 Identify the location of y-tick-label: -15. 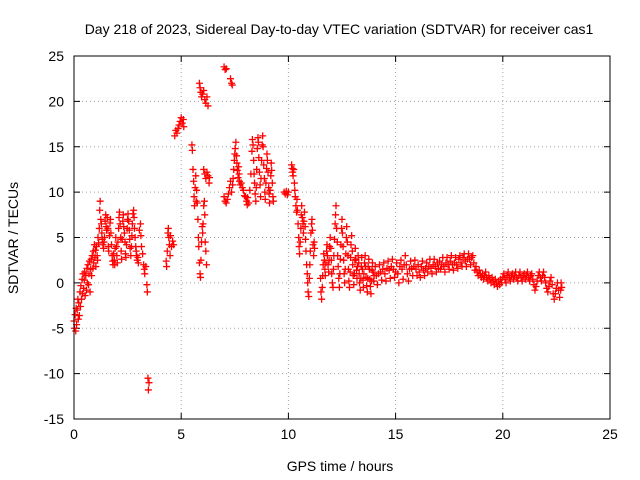
(54, 419).